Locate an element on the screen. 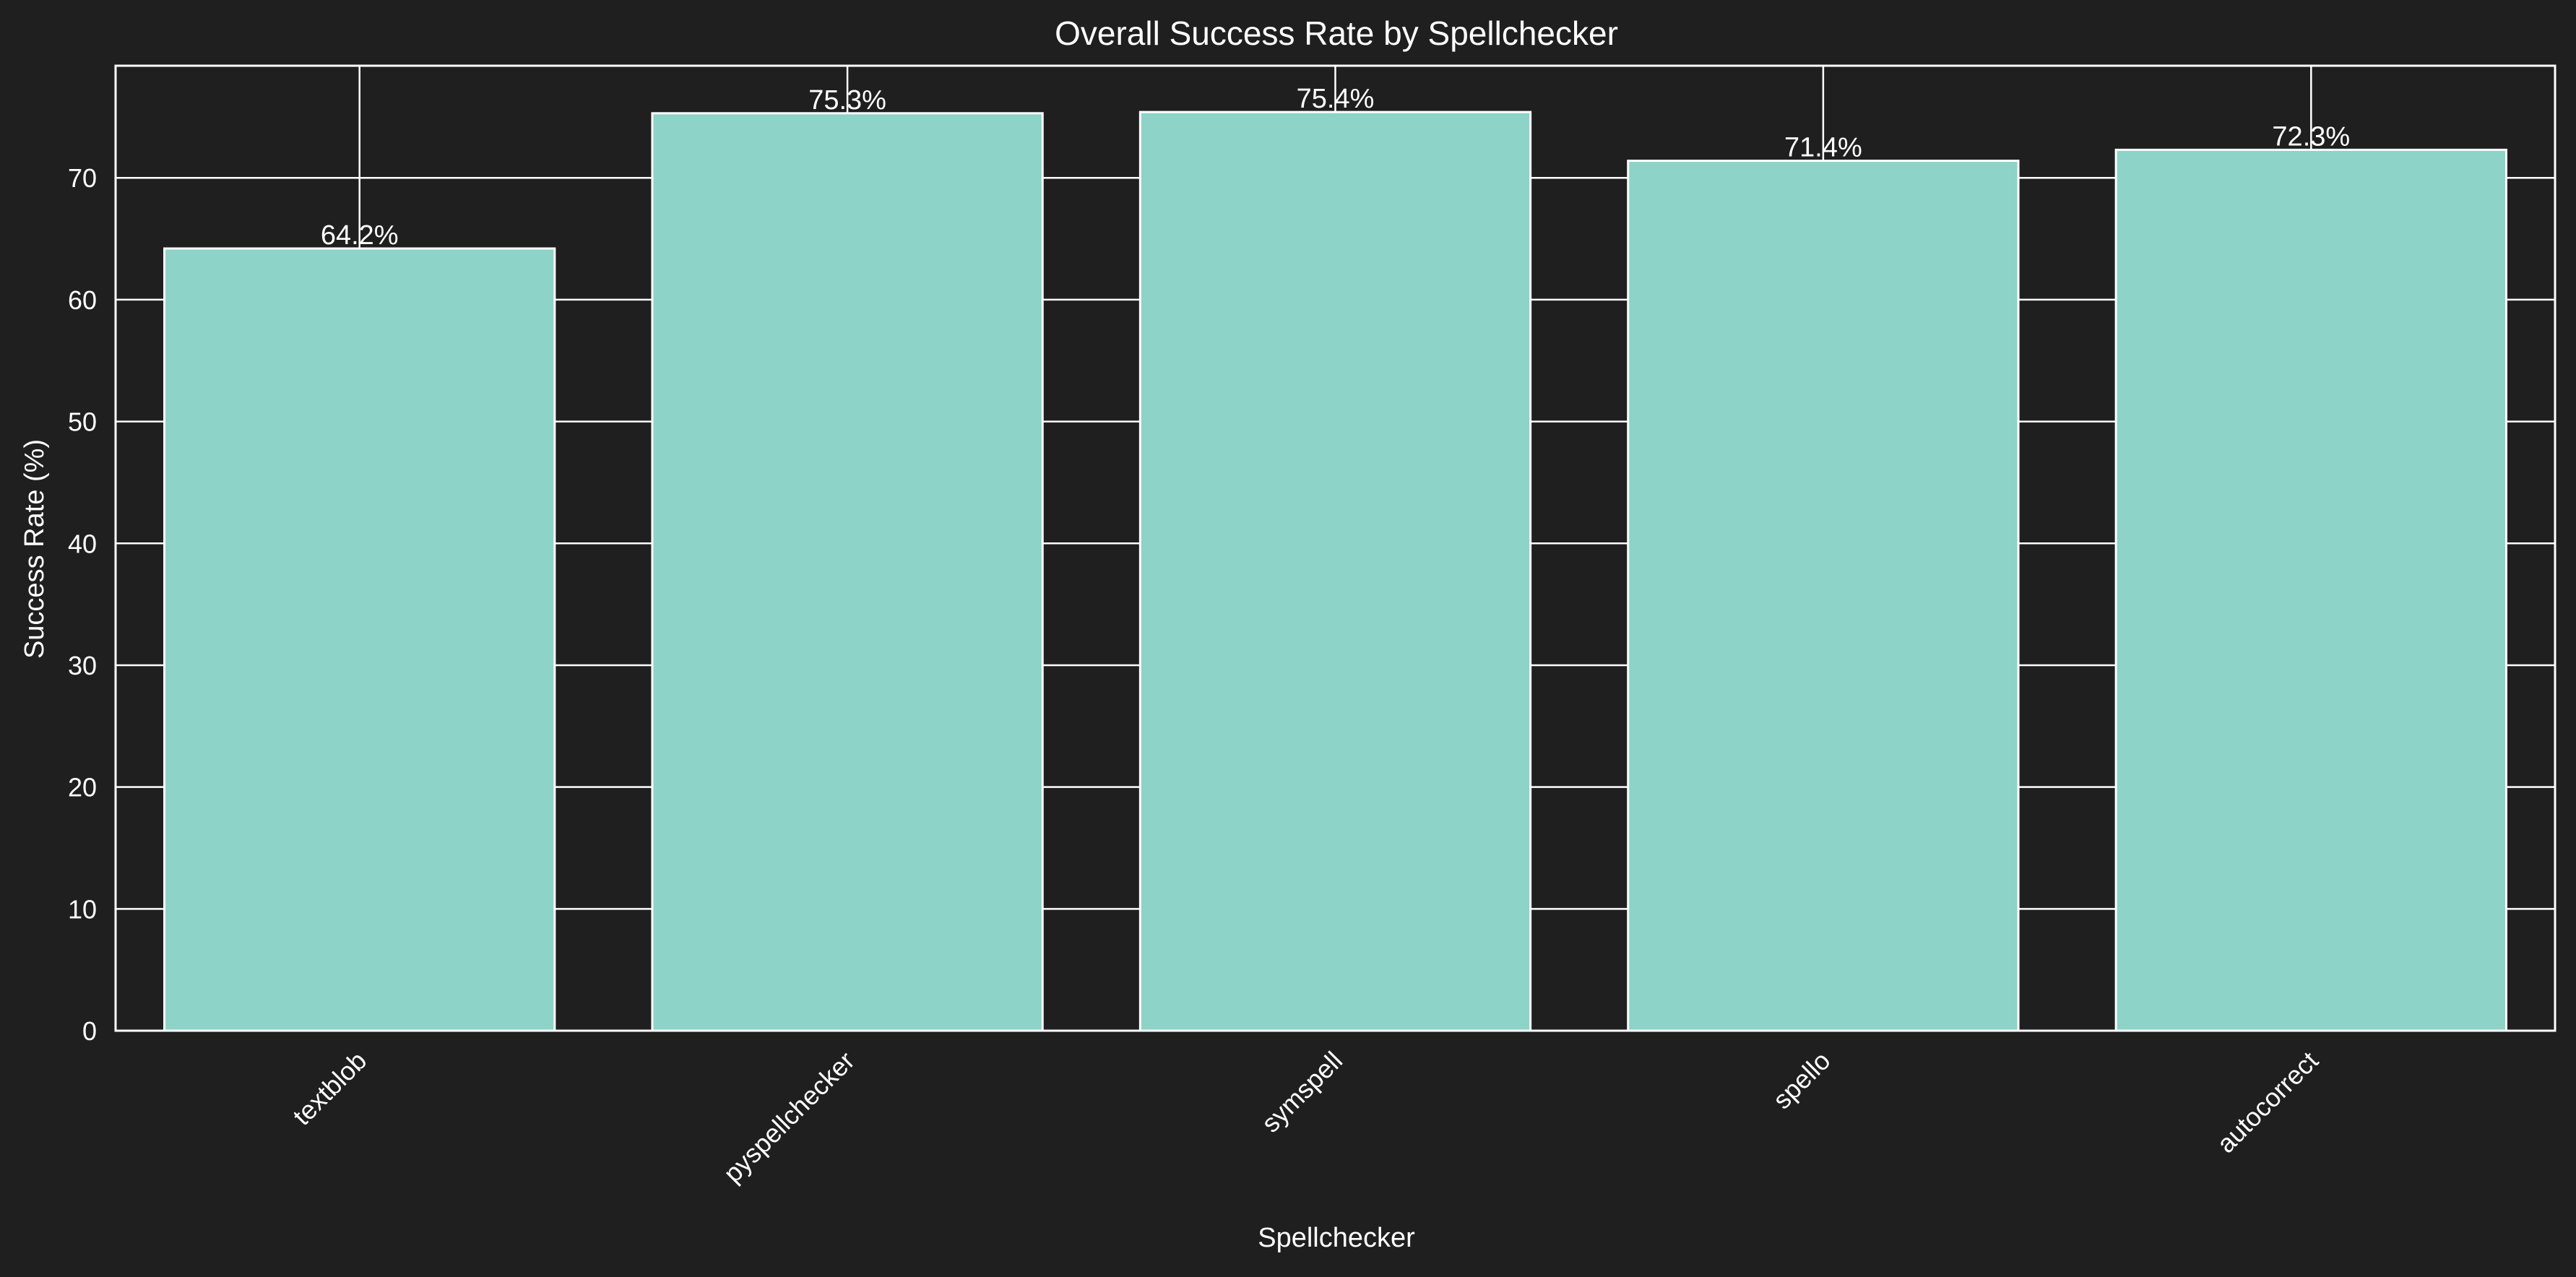 This screenshot has height=1277, width=2576. bar-pyspellchecker is located at coordinates (847, 572).